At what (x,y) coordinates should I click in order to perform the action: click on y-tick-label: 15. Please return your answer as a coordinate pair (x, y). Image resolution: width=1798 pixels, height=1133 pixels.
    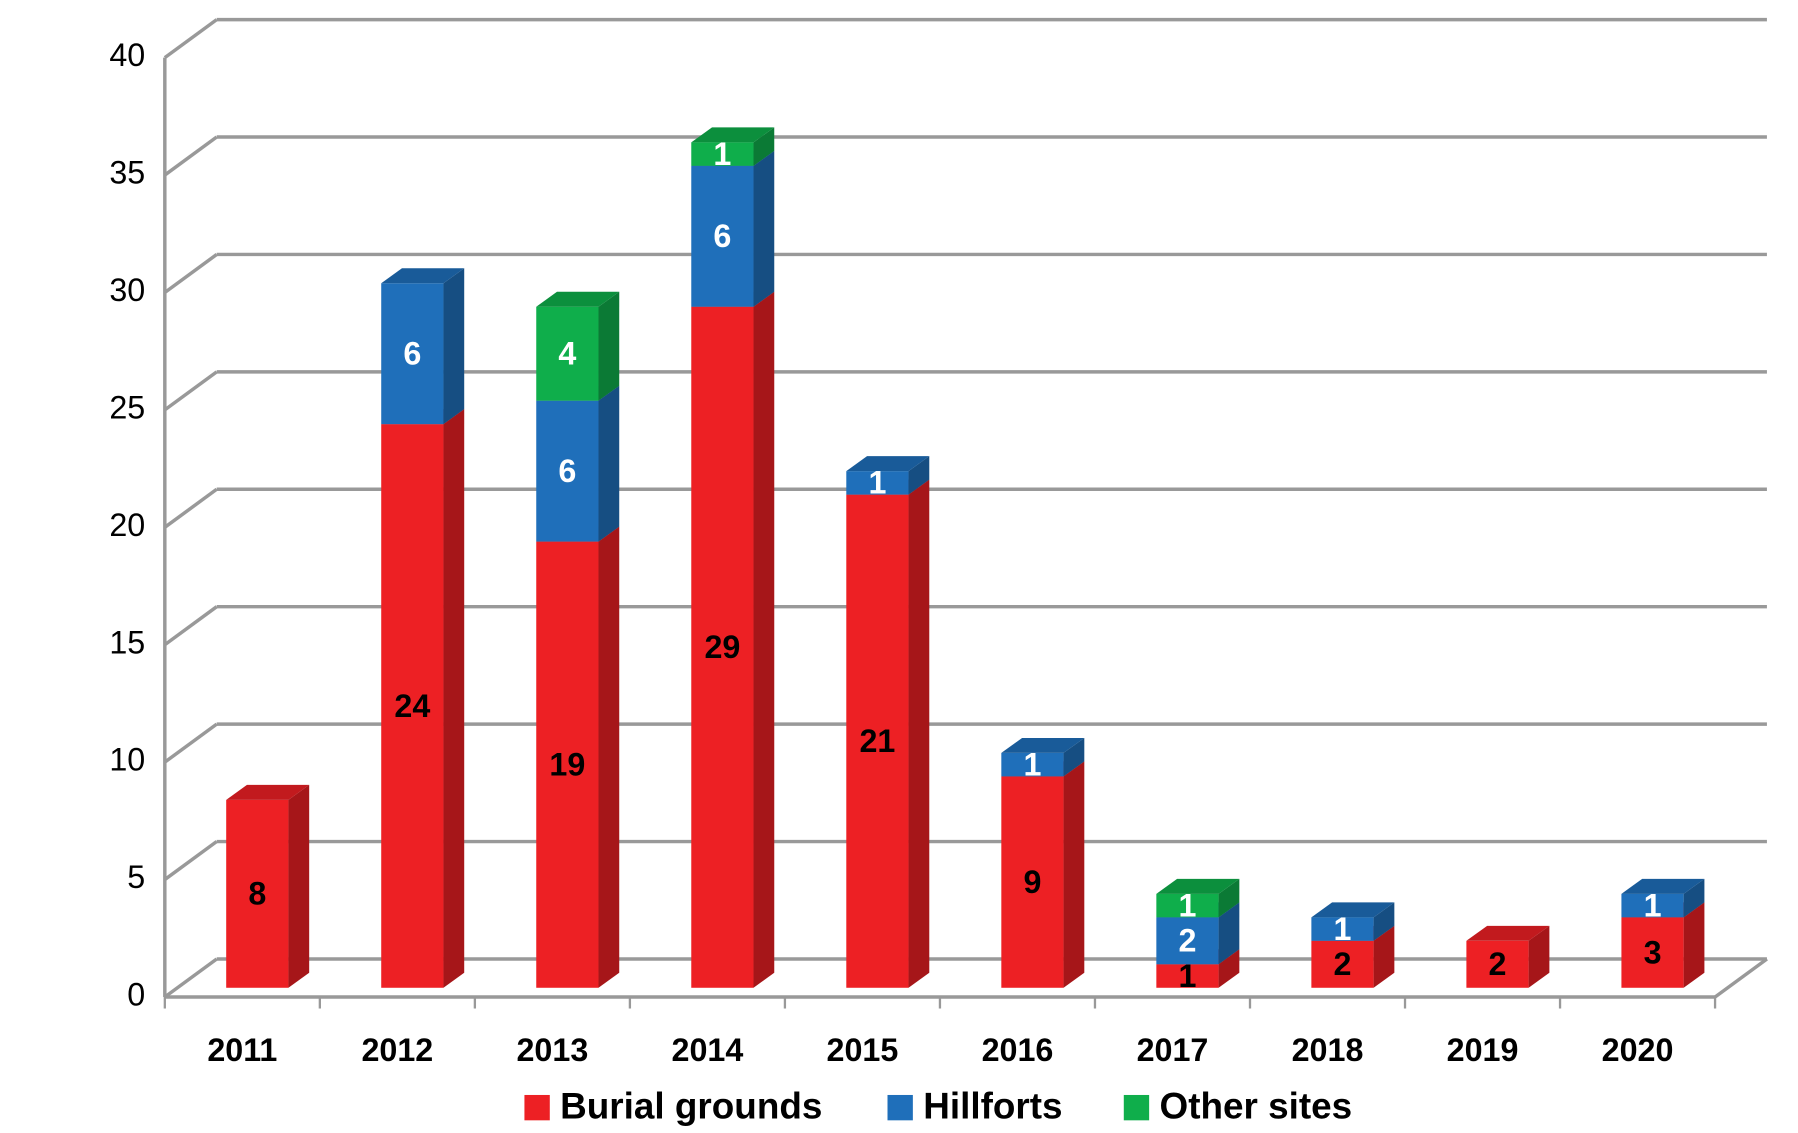
    Looking at the image, I should click on (127, 642).